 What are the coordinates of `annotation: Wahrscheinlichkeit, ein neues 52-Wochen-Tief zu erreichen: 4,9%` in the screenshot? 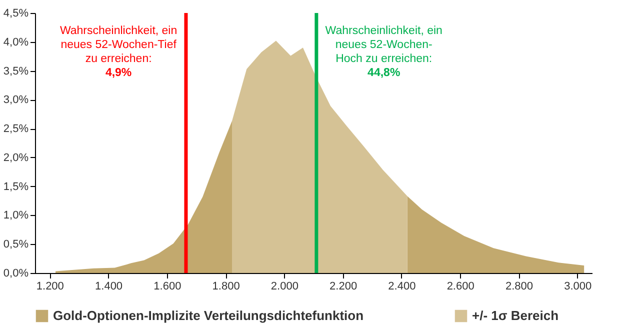 It's located at (119, 52).